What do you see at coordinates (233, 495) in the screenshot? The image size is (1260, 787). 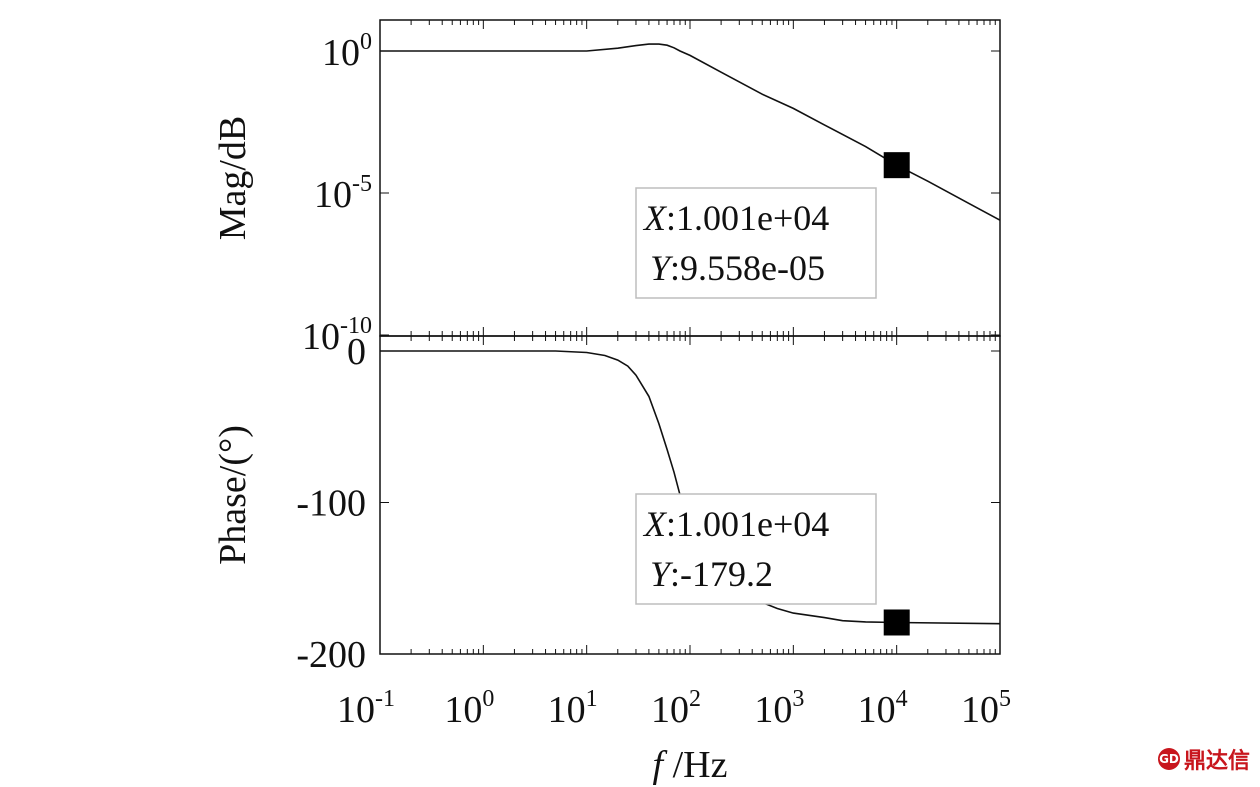 I see `y-axis-title: Phase/(°)` at bounding box center [233, 495].